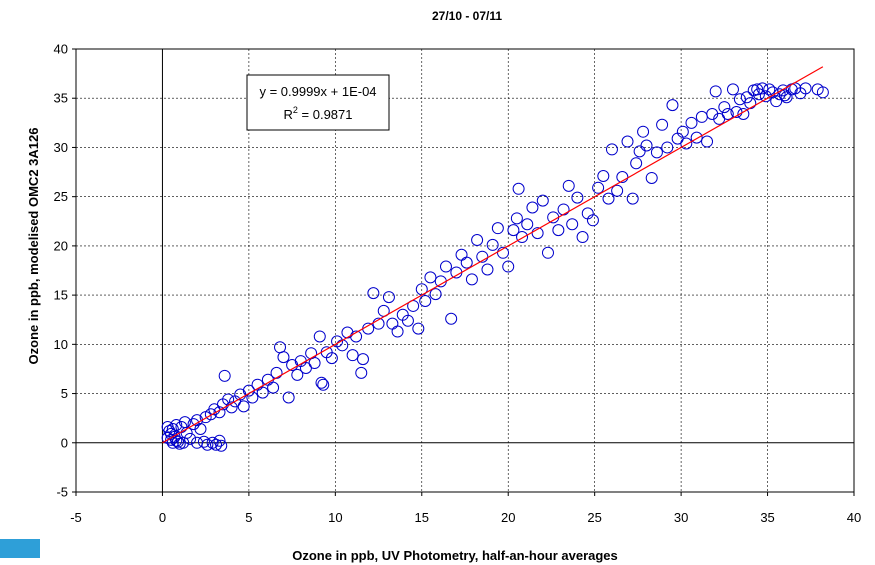 This screenshot has height=565, width=875. I want to click on r2-superscript: 2, so click(295, 110).